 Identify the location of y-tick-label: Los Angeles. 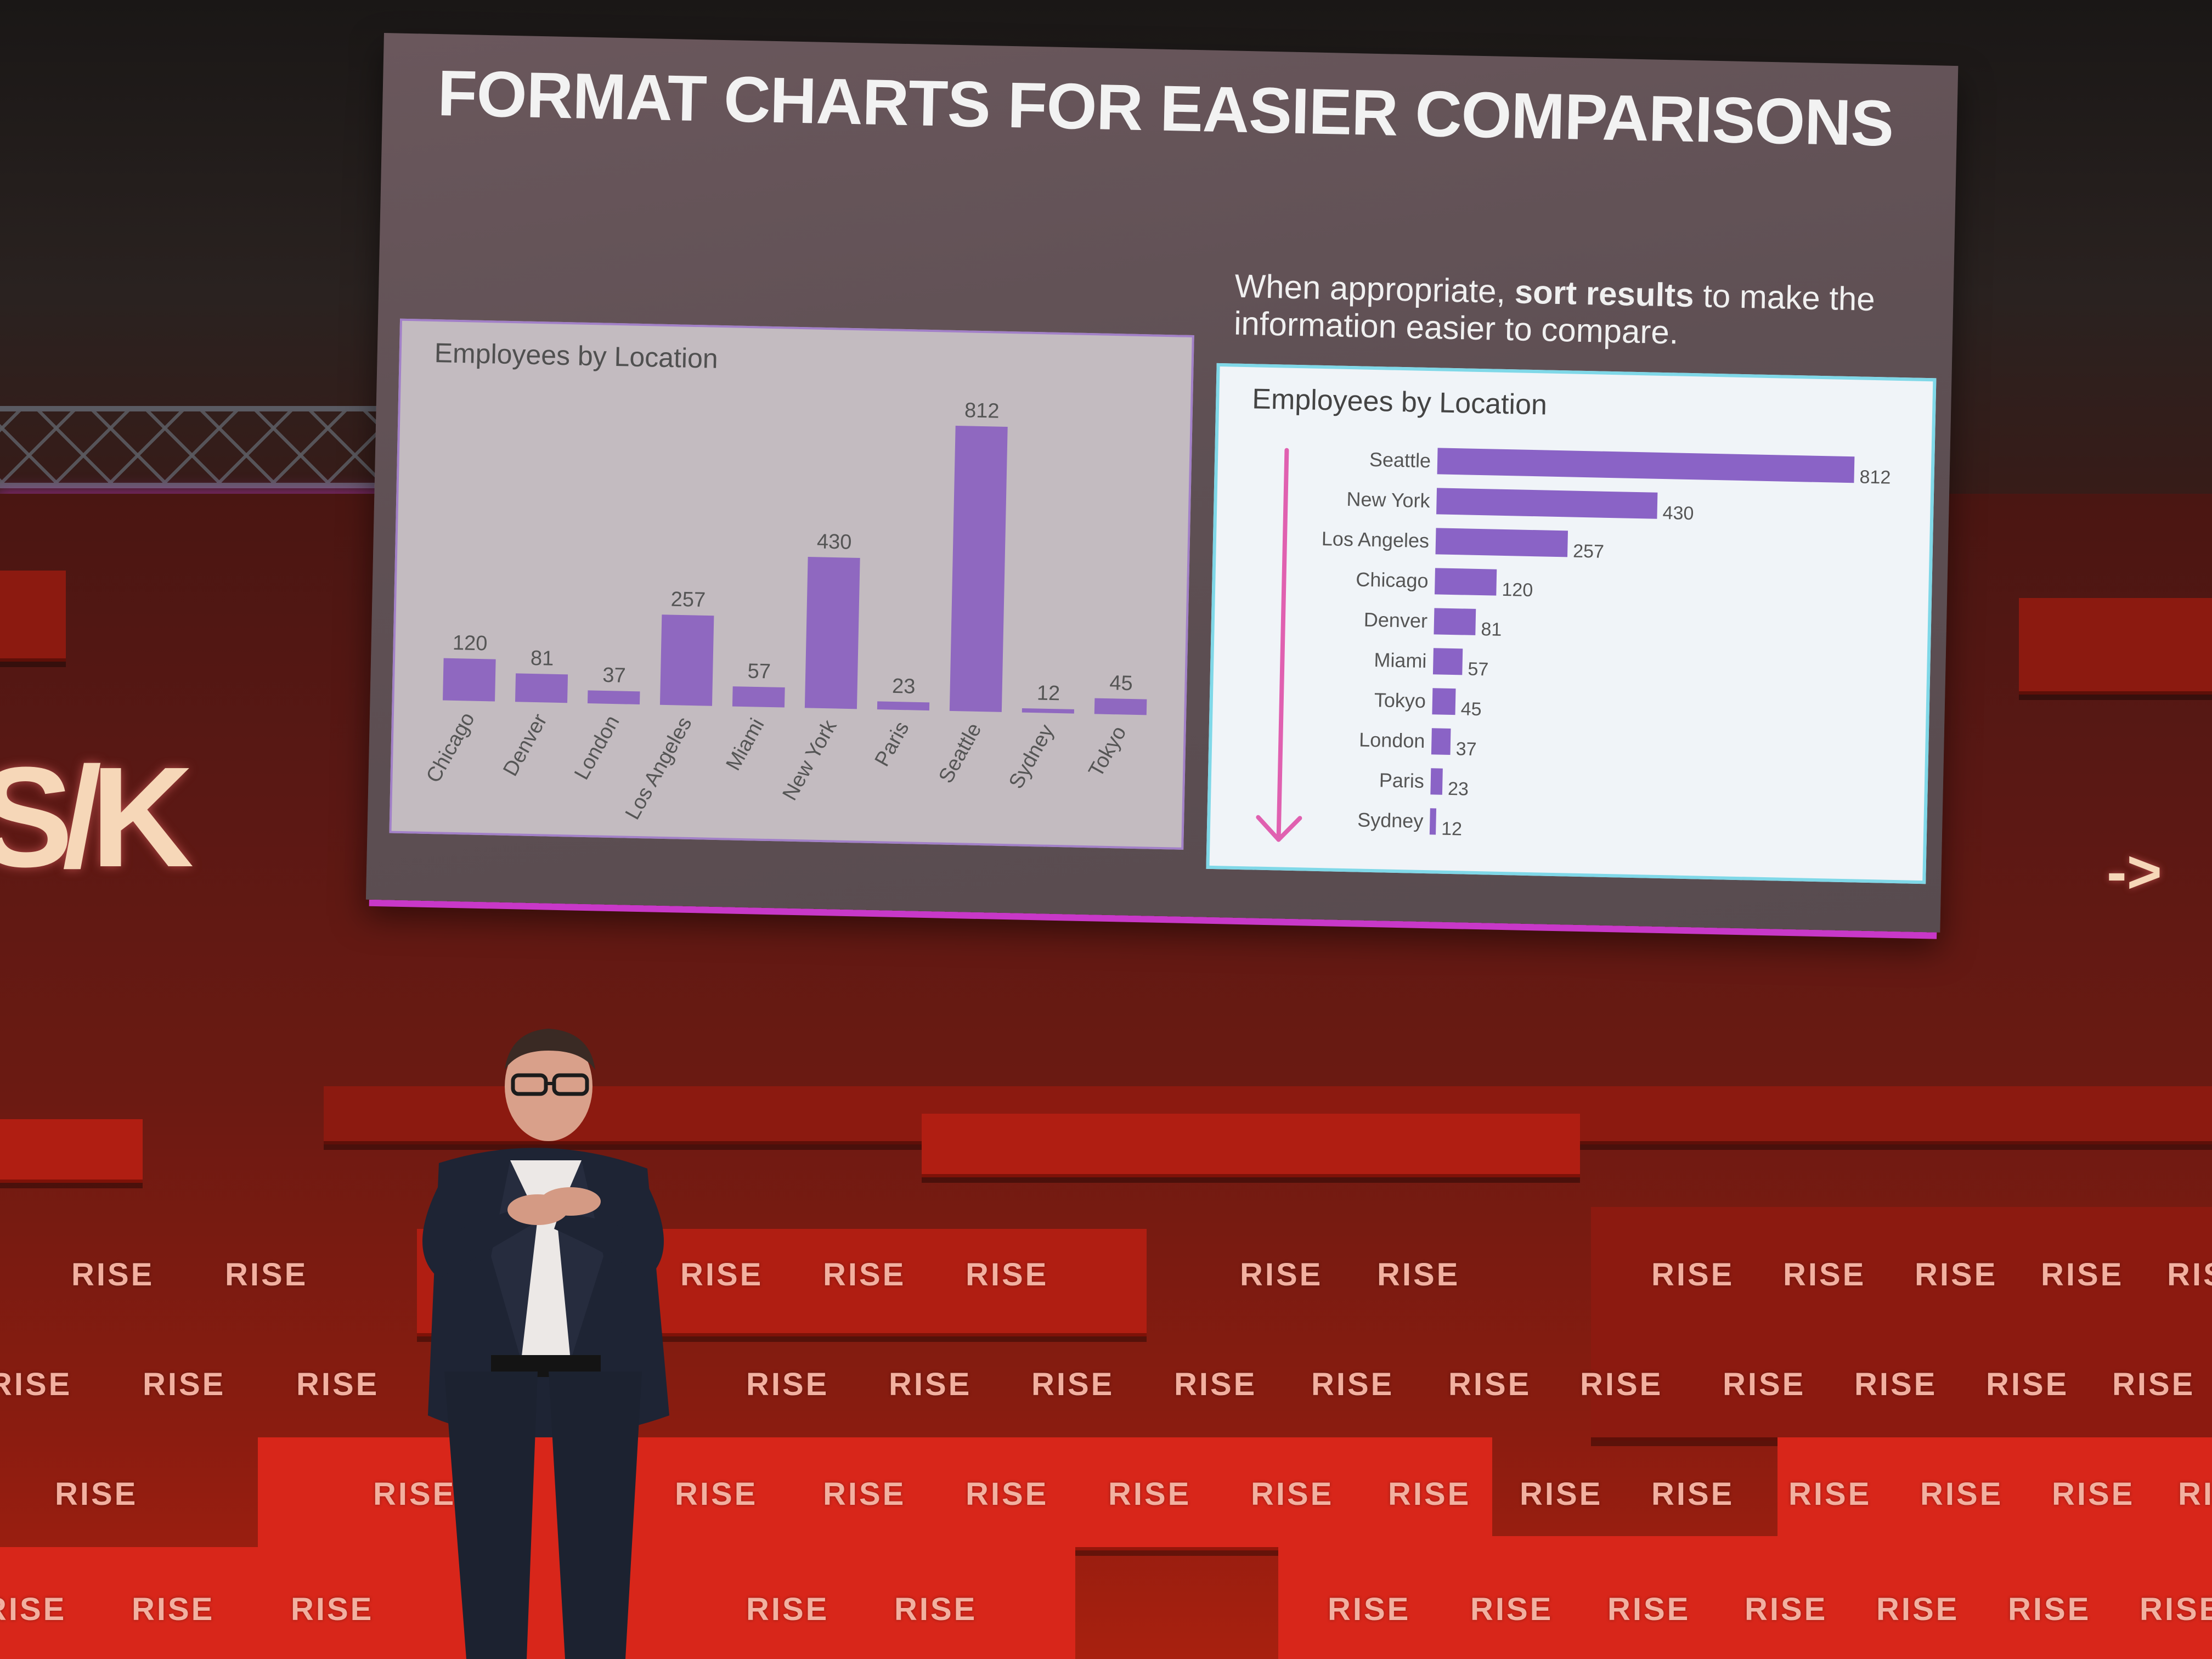
(1375, 539).